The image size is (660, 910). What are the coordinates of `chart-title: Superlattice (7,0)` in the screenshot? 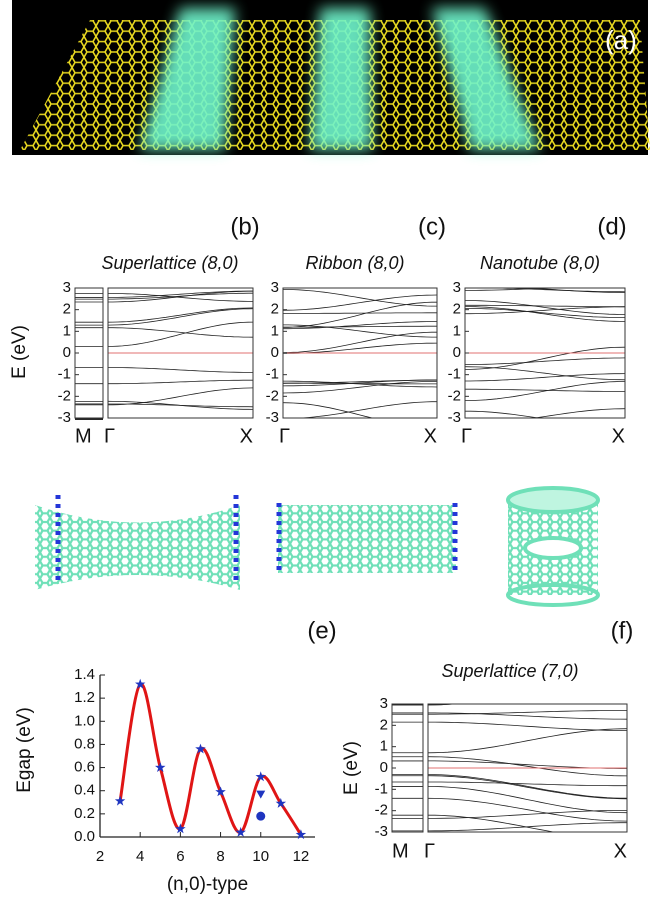 It's located at (509, 671).